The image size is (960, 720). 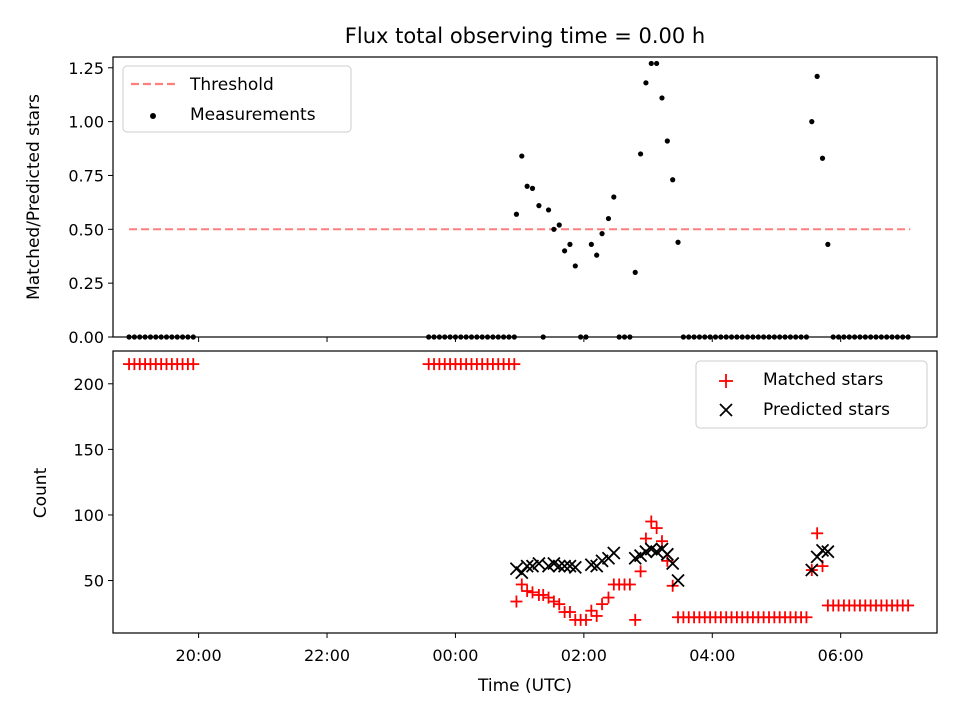 What do you see at coordinates (826, 410) in the screenshot?
I see `legend-predicted-label: Predicted stars` at bounding box center [826, 410].